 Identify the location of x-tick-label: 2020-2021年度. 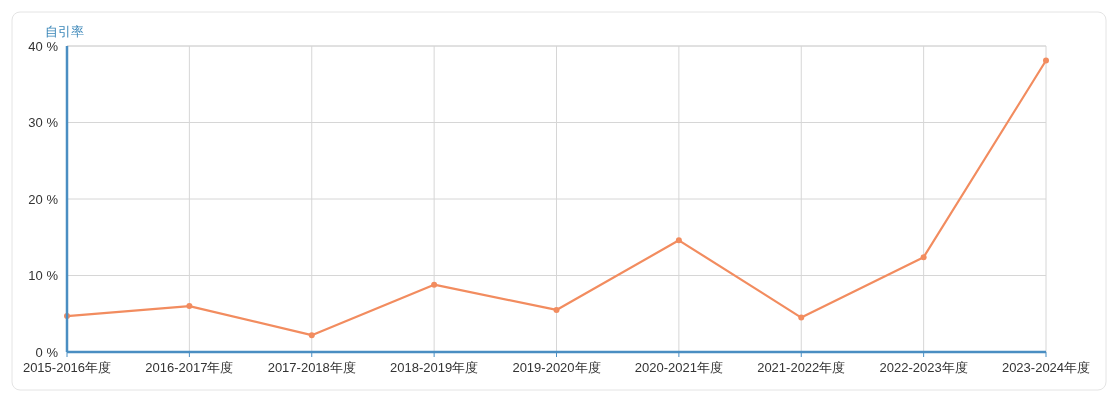
(678, 367).